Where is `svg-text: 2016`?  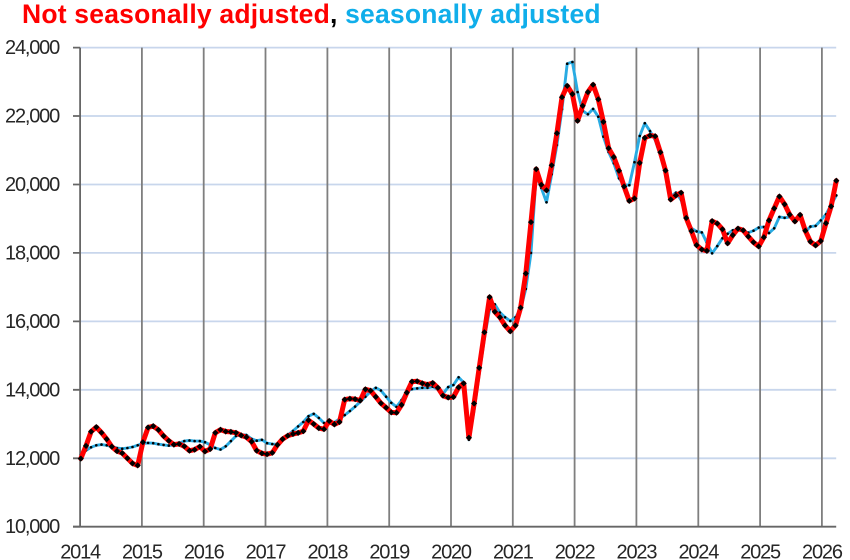
svg-text: 2016 is located at coordinates (204, 551).